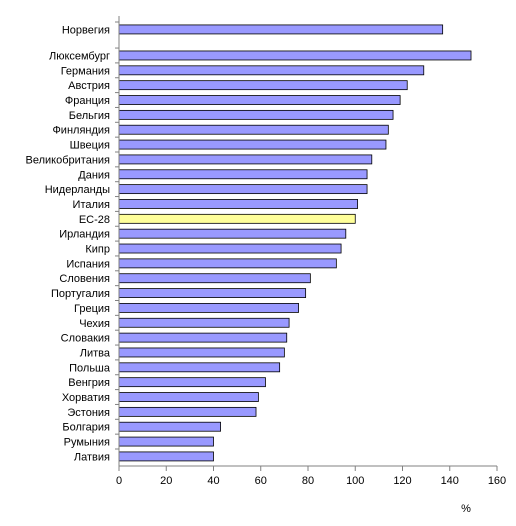  Describe the element at coordinates (256, 114) in the screenshot. I see `bar-бельгия` at that location.